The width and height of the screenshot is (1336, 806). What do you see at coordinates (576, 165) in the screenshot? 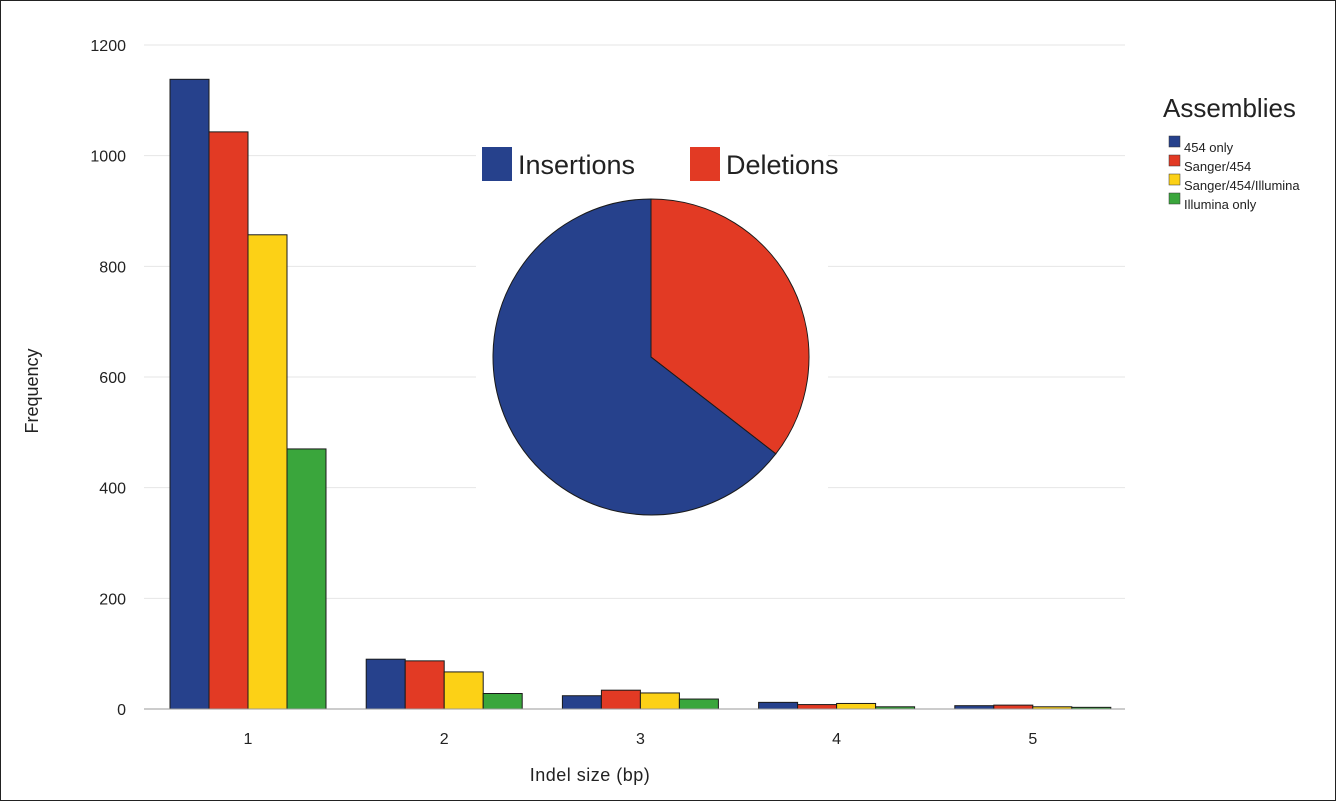
I see `pie-legend-label-insertions: Insertions` at bounding box center [576, 165].